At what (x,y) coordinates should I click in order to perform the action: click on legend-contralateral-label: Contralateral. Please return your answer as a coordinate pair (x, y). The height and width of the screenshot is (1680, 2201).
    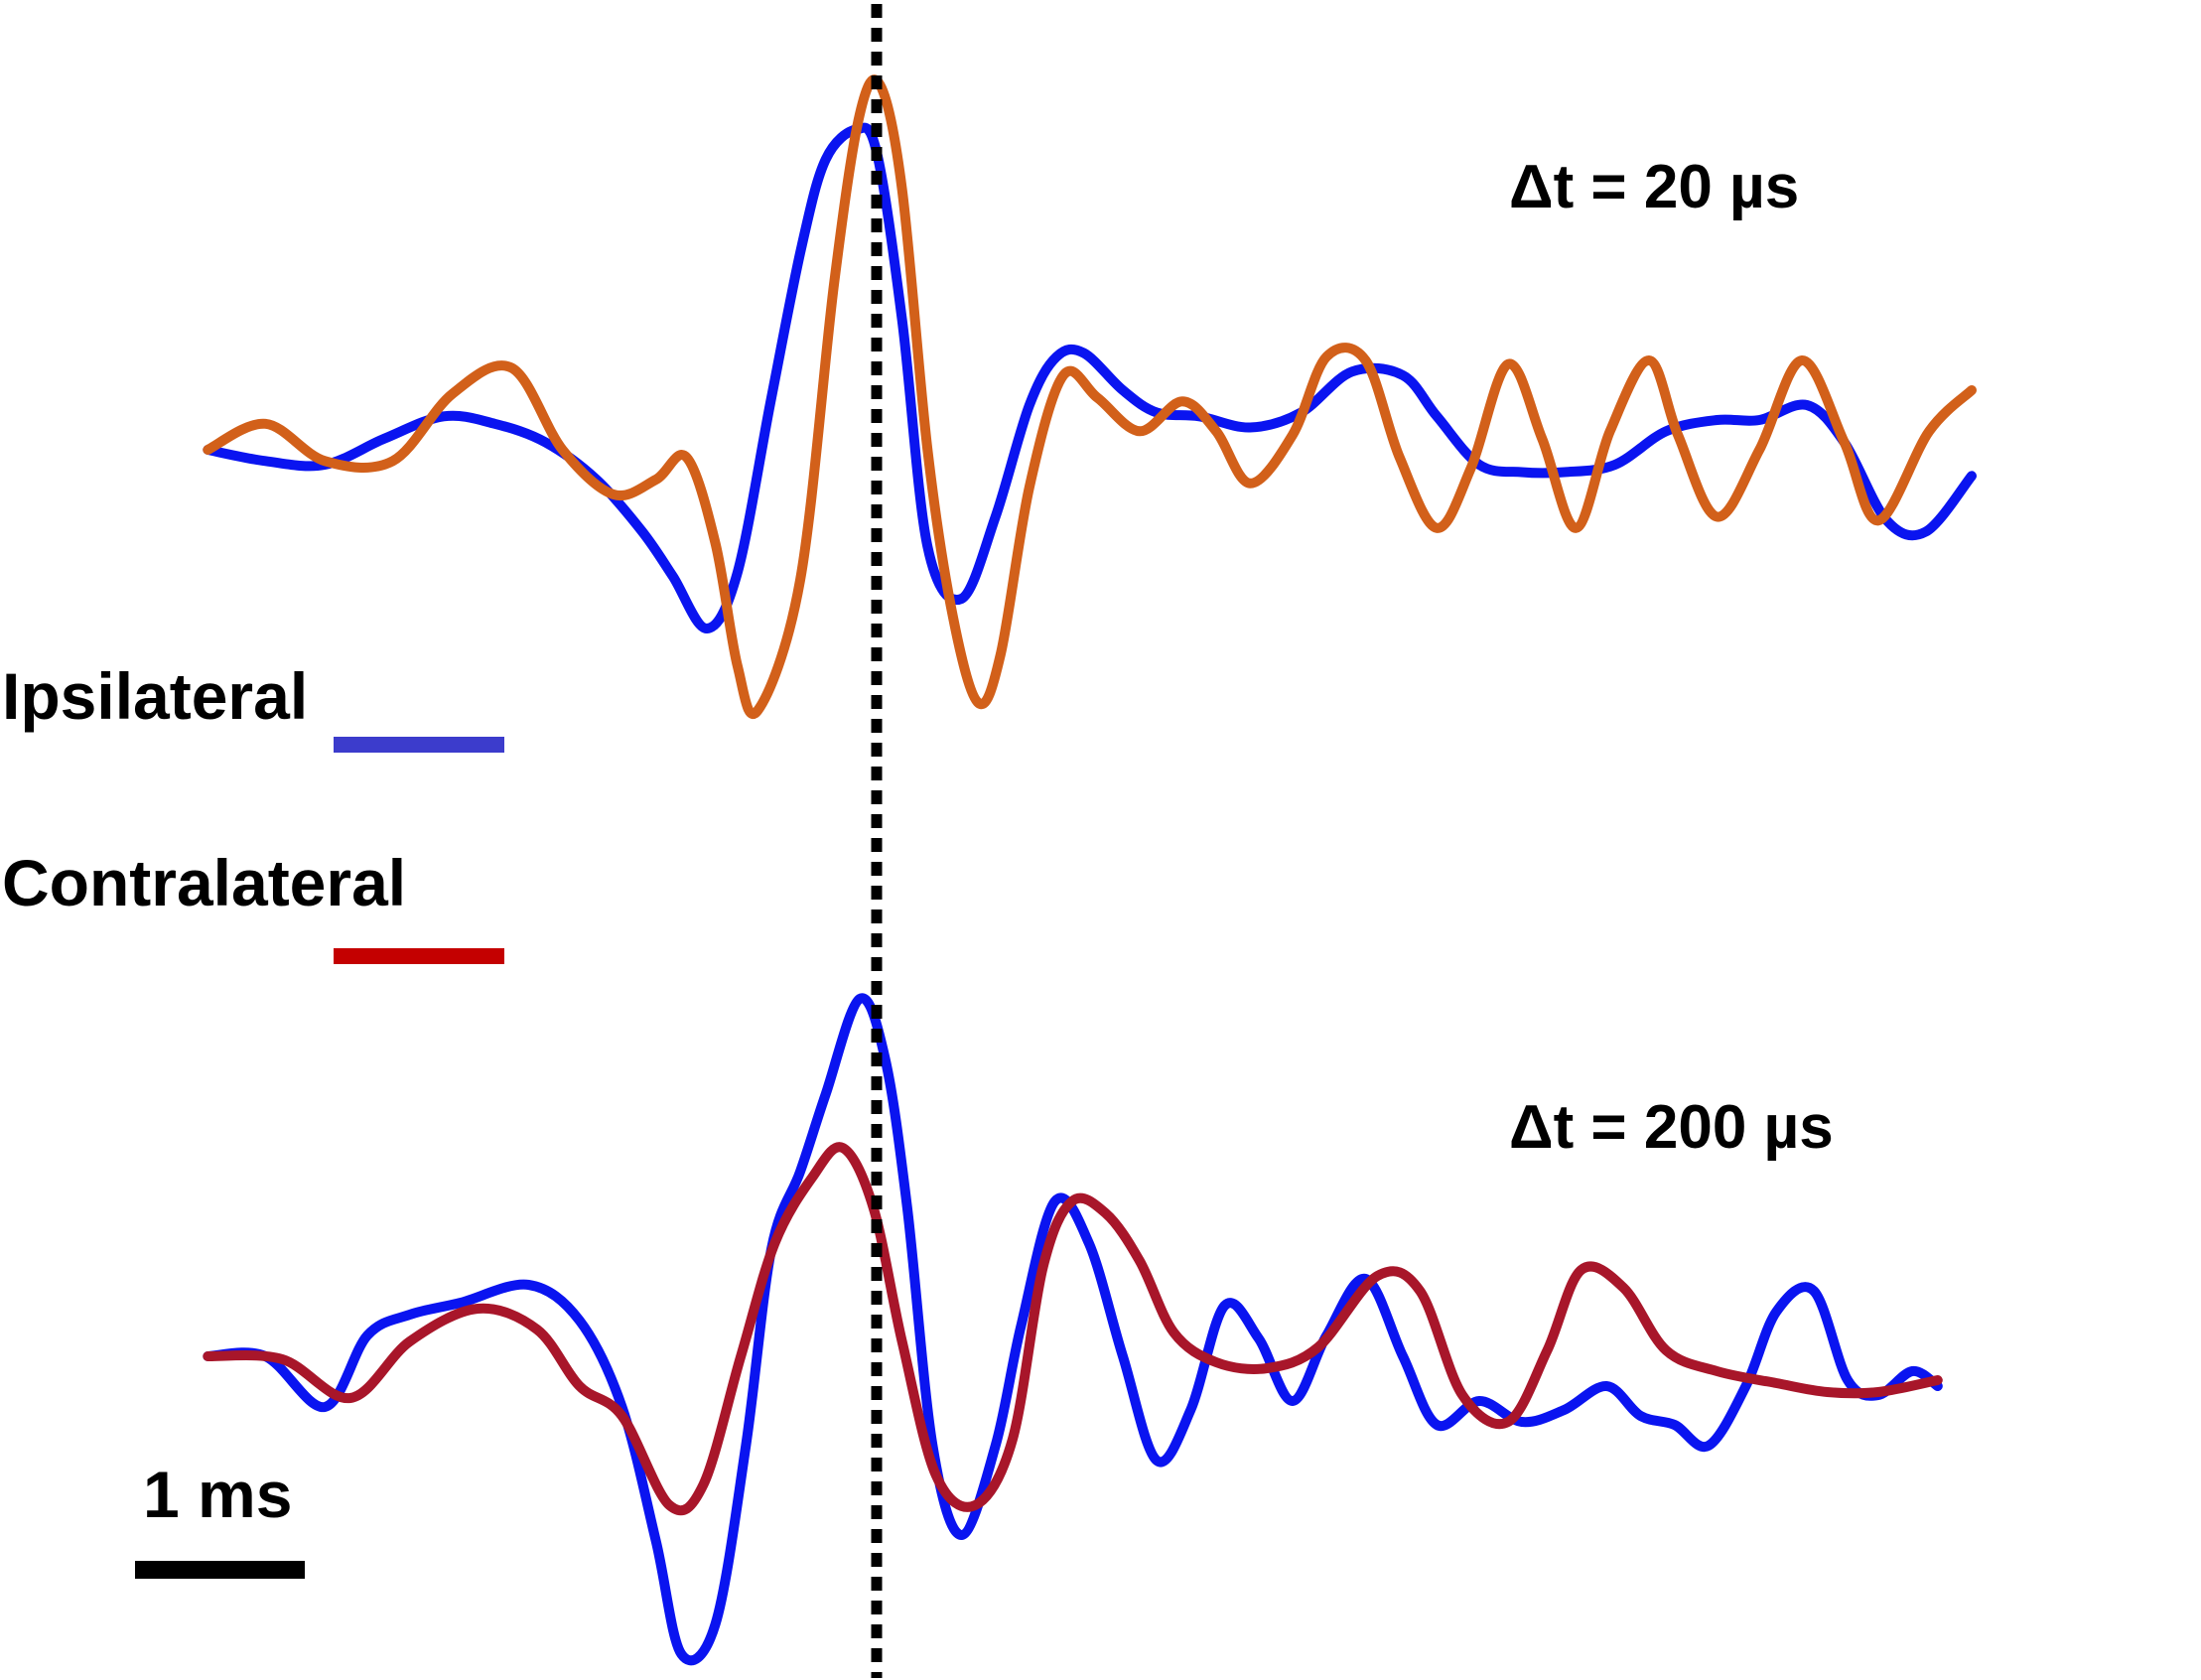
    Looking at the image, I should click on (204, 882).